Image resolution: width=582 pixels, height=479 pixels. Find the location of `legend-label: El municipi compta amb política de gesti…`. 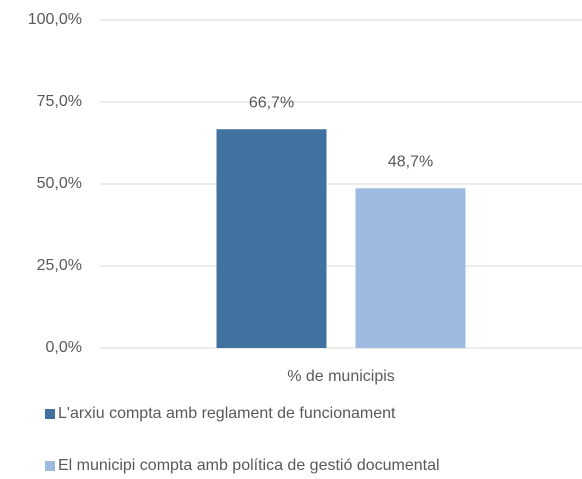

legend-label: El municipi compta amb política de gesti… is located at coordinates (249, 465).